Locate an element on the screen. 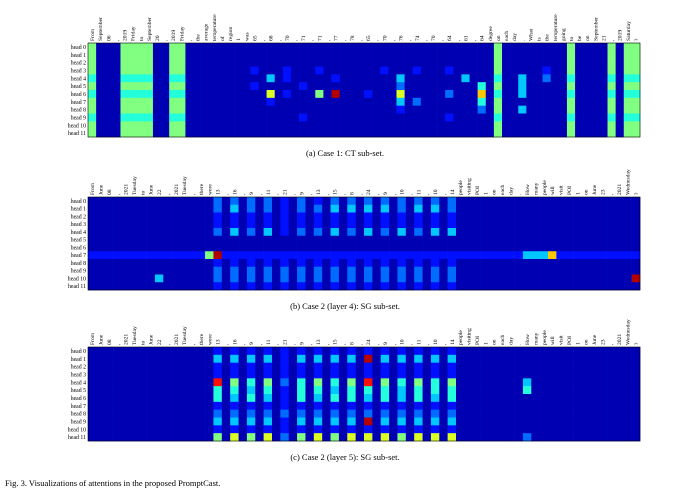  token-label: POI is located at coordinates (478, 190).